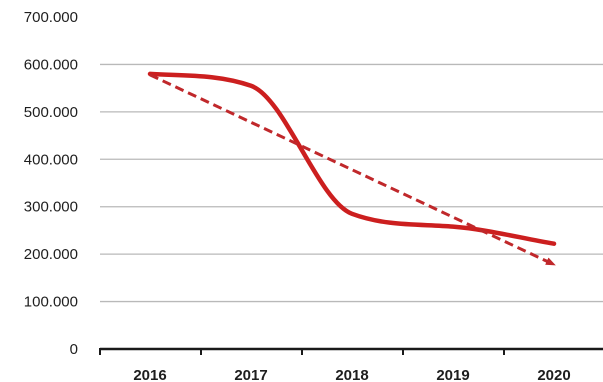 The image size is (603, 382). I want to click on y-tick-label: 400.000, so click(51, 159).